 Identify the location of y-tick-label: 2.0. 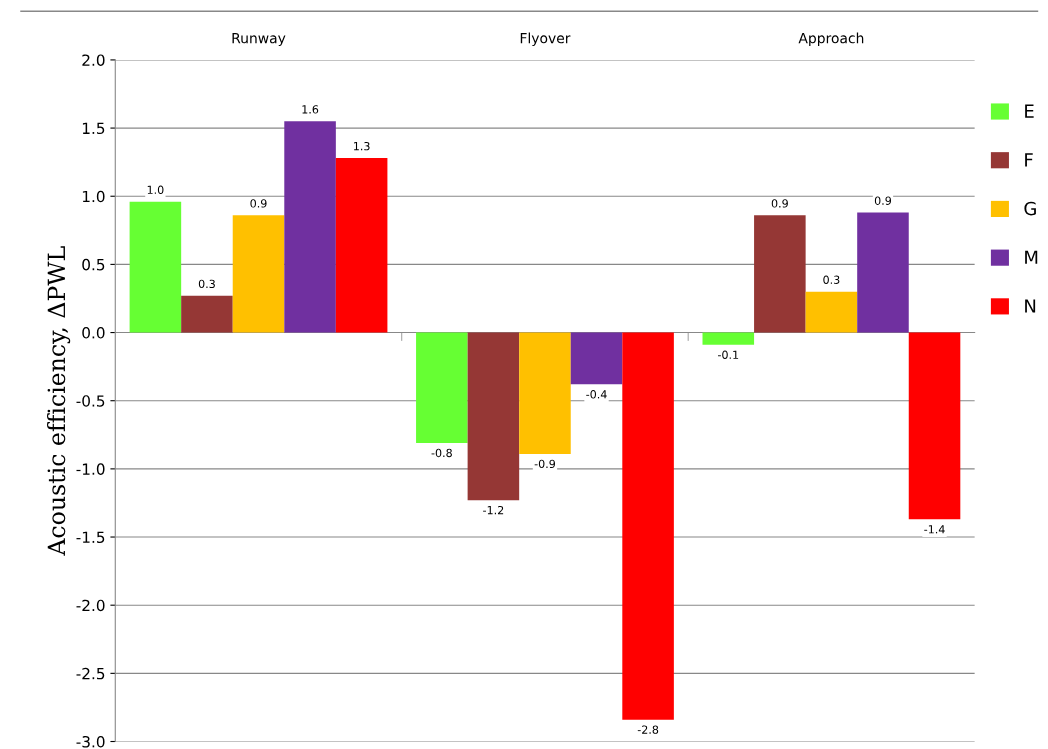
(93, 60).